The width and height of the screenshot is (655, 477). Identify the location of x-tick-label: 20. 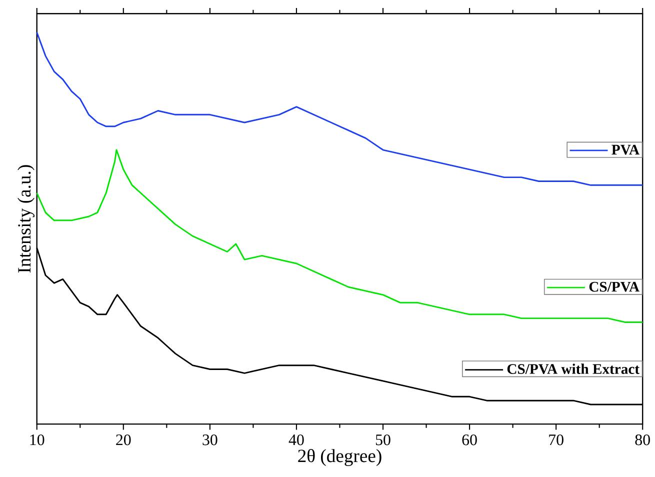
(123, 440).